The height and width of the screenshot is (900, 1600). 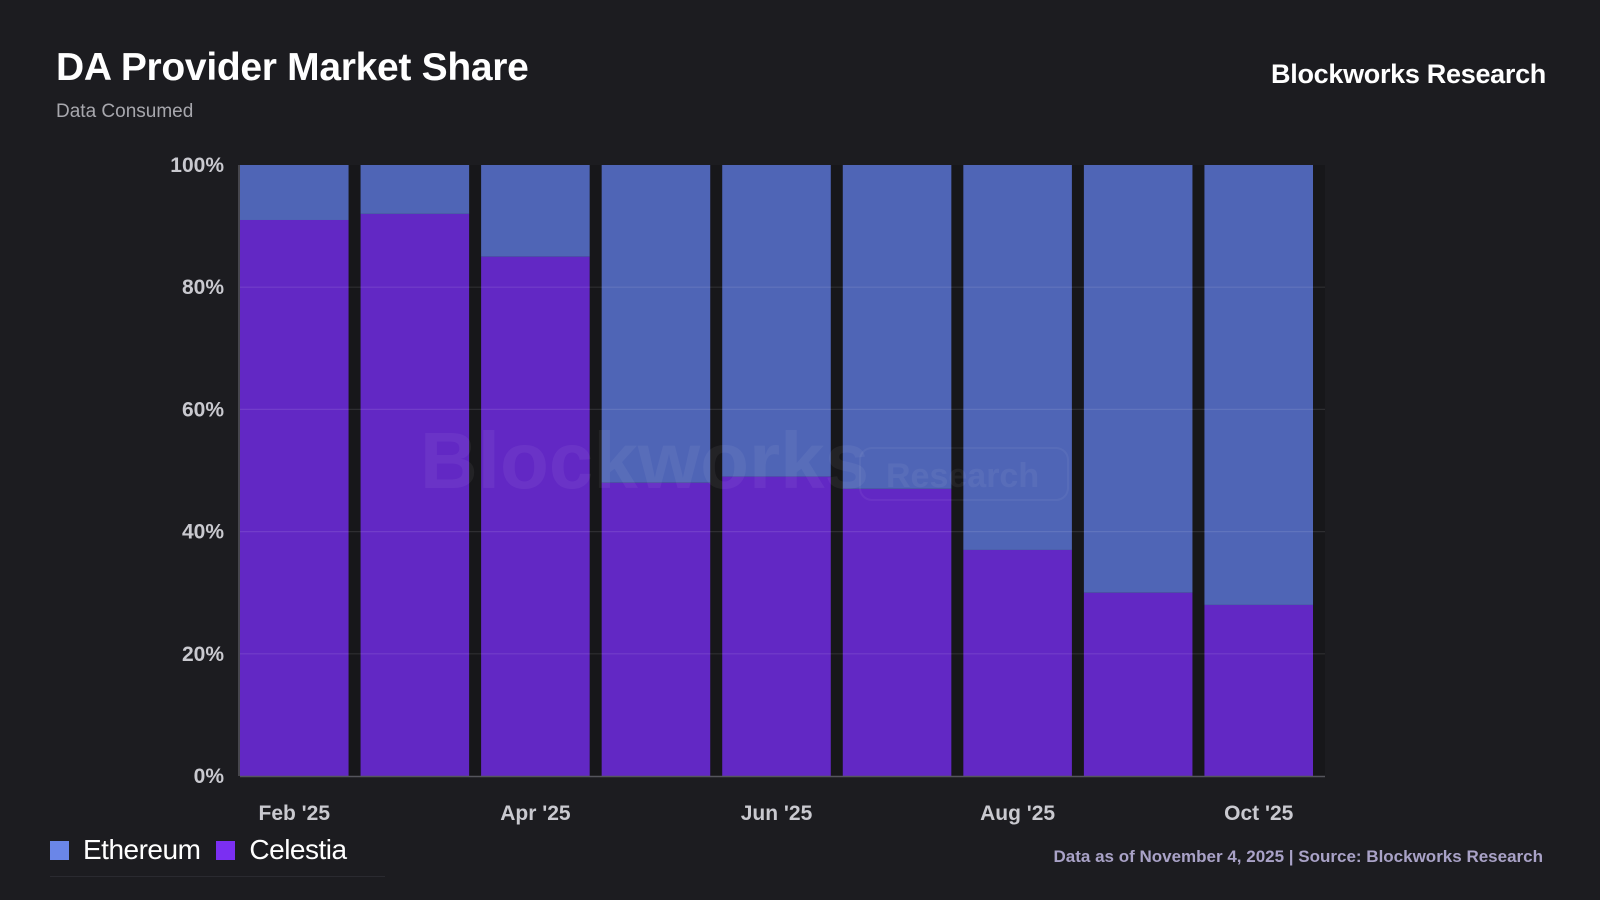 What do you see at coordinates (777, 813) in the screenshot?
I see `x-tick-label-4: Jun '25` at bounding box center [777, 813].